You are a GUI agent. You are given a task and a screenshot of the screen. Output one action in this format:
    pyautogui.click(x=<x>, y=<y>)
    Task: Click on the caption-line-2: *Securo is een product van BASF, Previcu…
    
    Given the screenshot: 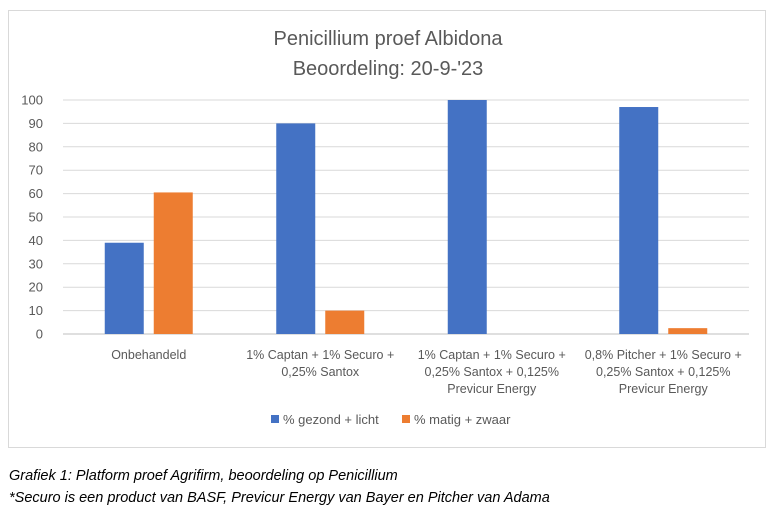 What is the action you would take?
    pyautogui.click(x=279, y=498)
    